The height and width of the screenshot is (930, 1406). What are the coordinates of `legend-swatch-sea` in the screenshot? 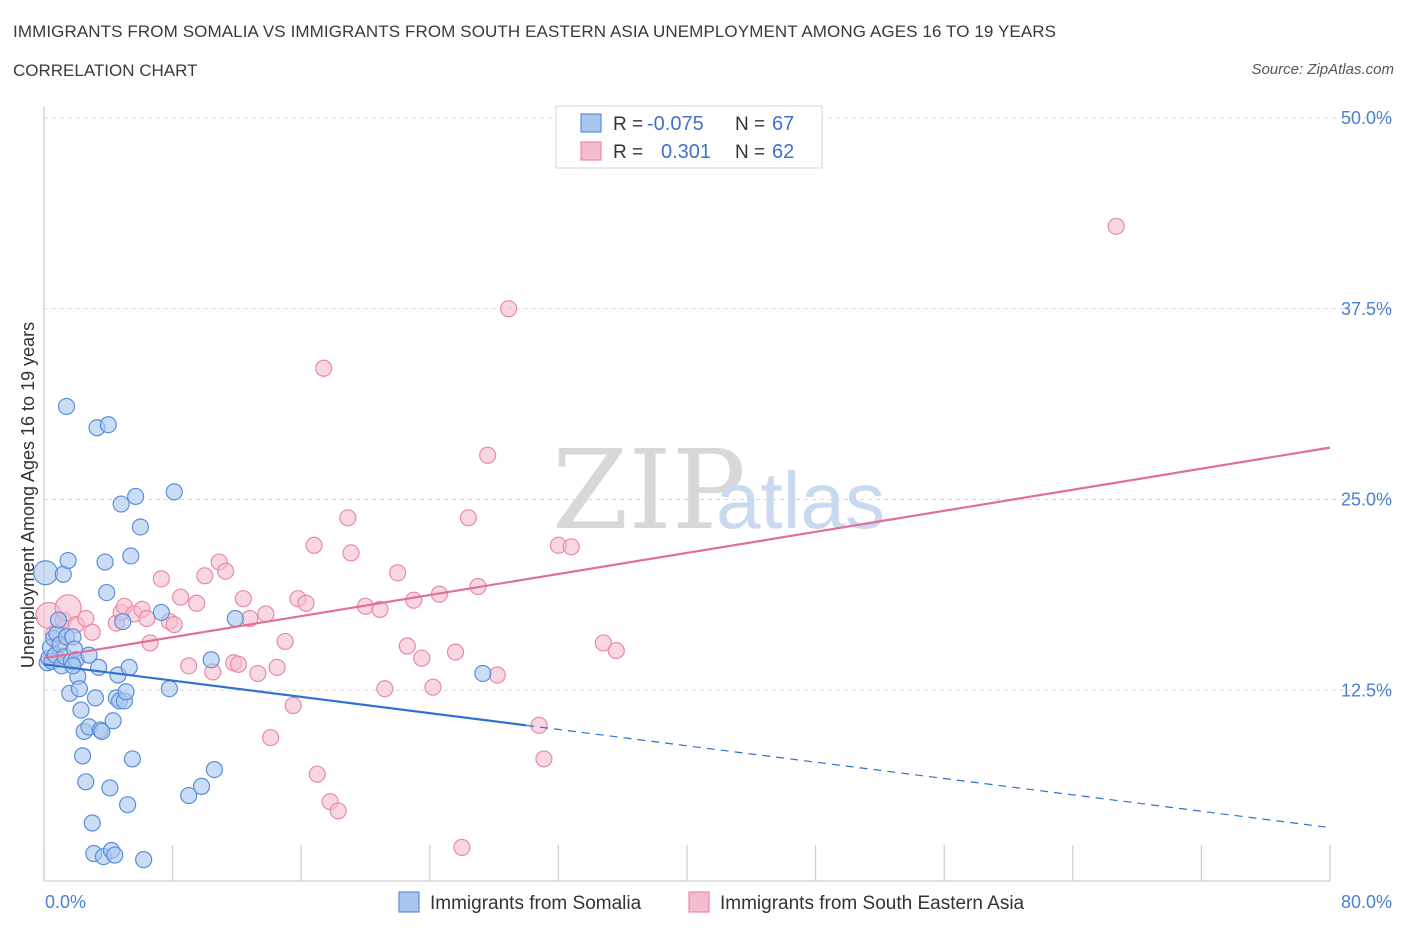 It's located at (591, 151).